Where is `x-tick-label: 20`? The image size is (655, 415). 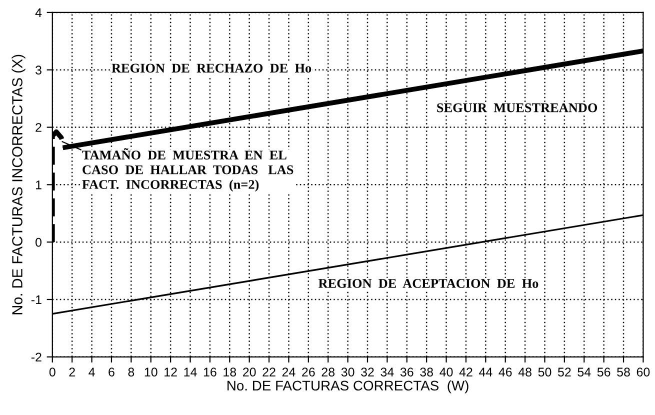 x-tick-label: 20 is located at coordinates (249, 372).